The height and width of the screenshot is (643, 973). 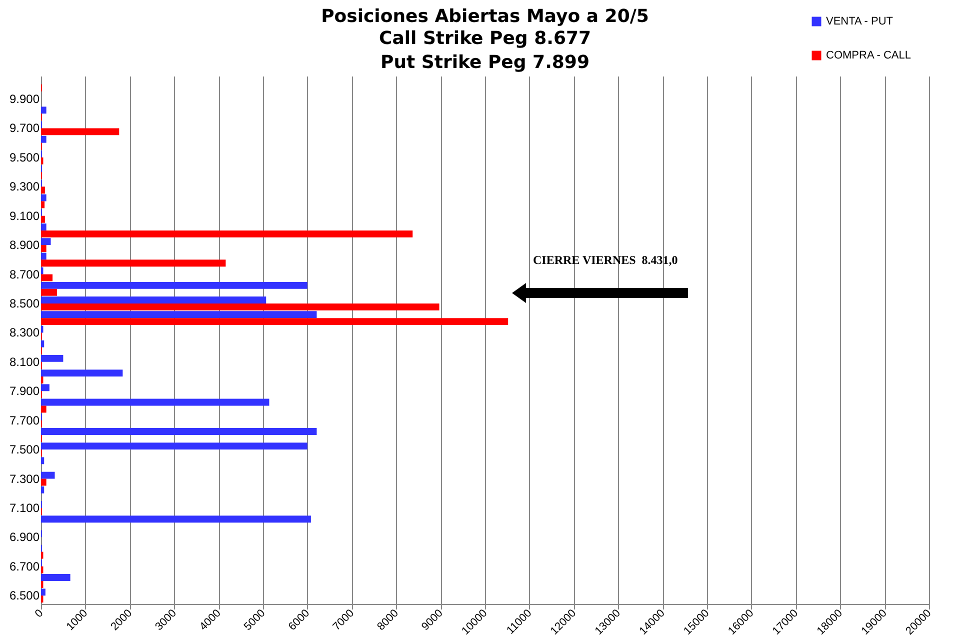 I want to click on legend-label: VENTA - PUT, so click(x=860, y=22).